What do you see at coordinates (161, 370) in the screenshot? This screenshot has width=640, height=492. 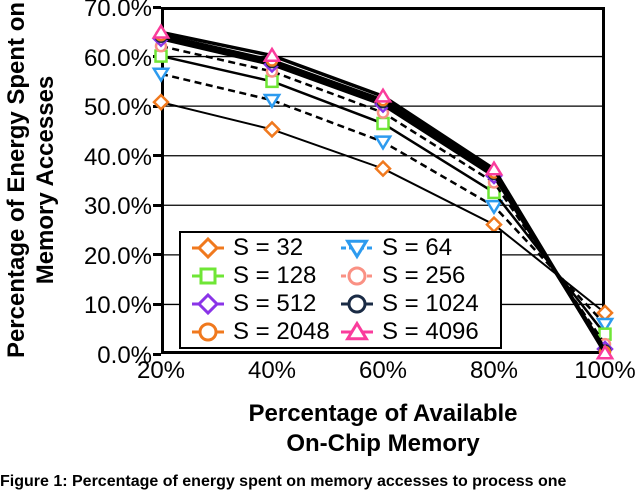 I see `x-tick-label: 20%` at bounding box center [161, 370].